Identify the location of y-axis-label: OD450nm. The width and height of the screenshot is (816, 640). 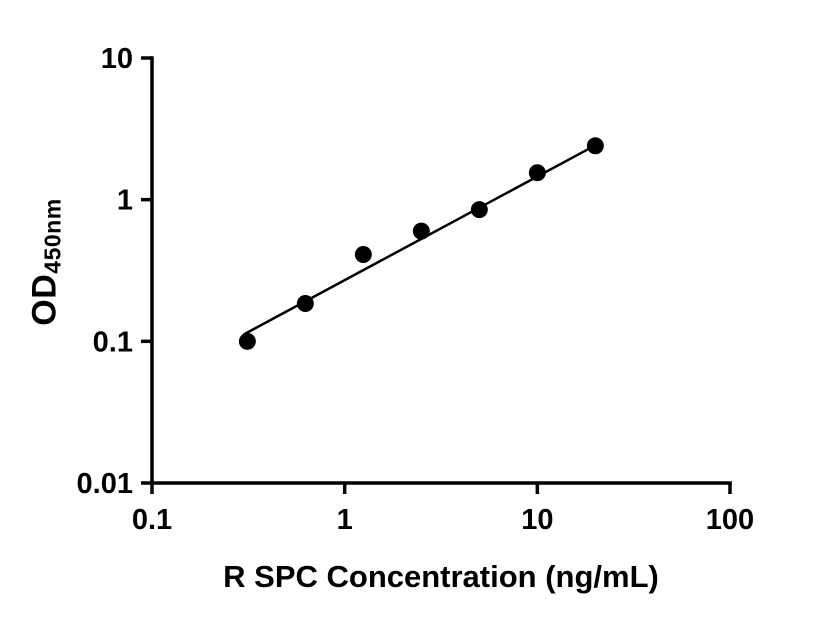
(45, 261).